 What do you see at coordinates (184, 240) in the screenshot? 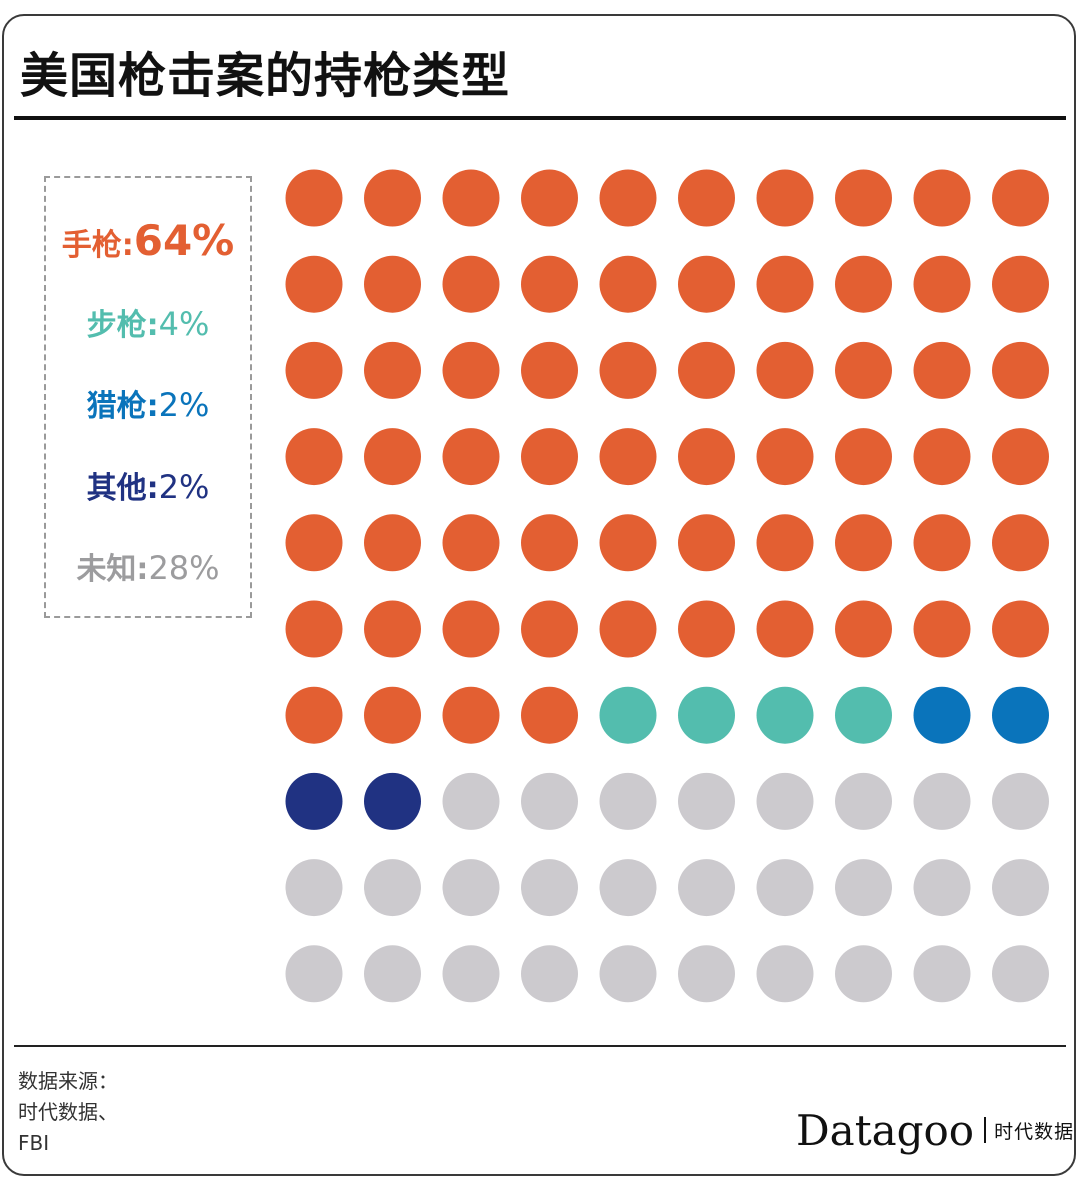
I see `legend-value-handgun: 64%` at bounding box center [184, 240].